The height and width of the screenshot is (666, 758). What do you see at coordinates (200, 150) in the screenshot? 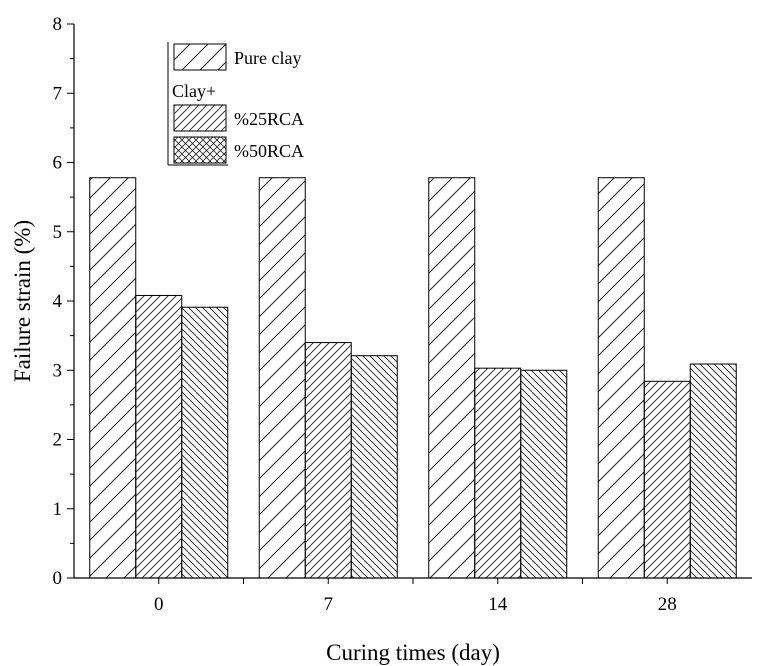
I see `legend-swatch-50rca` at bounding box center [200, 150].